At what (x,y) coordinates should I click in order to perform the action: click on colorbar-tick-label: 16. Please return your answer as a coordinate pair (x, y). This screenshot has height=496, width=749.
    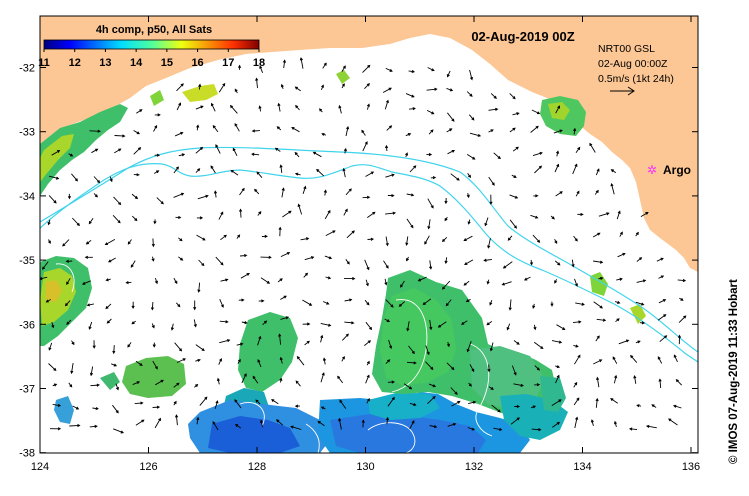
    Looking at the image, I should click on (197, 63).